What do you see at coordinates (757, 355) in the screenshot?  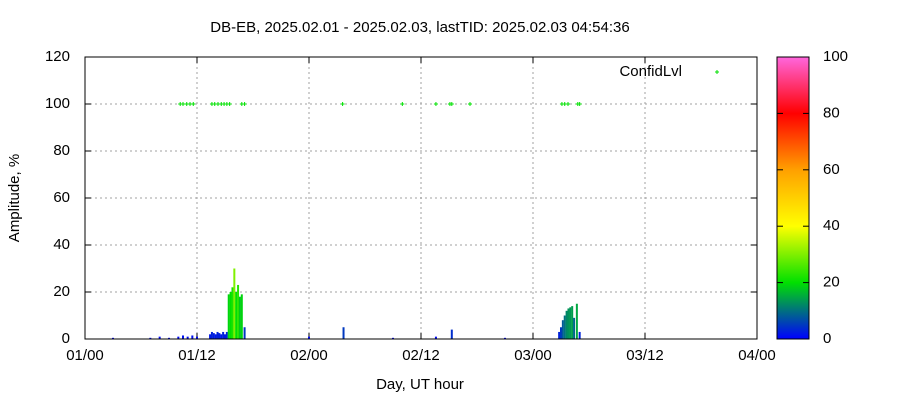 I see `x-tick-label: 04/00` at bounding box center [757, 355].